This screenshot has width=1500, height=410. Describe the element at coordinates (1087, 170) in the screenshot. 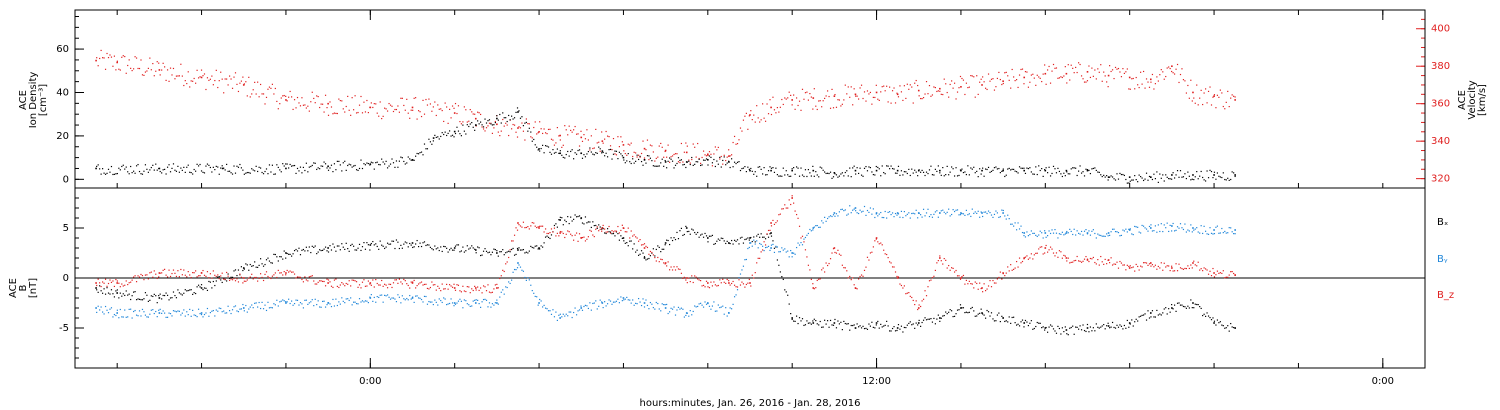

I see `density-point` at that location.